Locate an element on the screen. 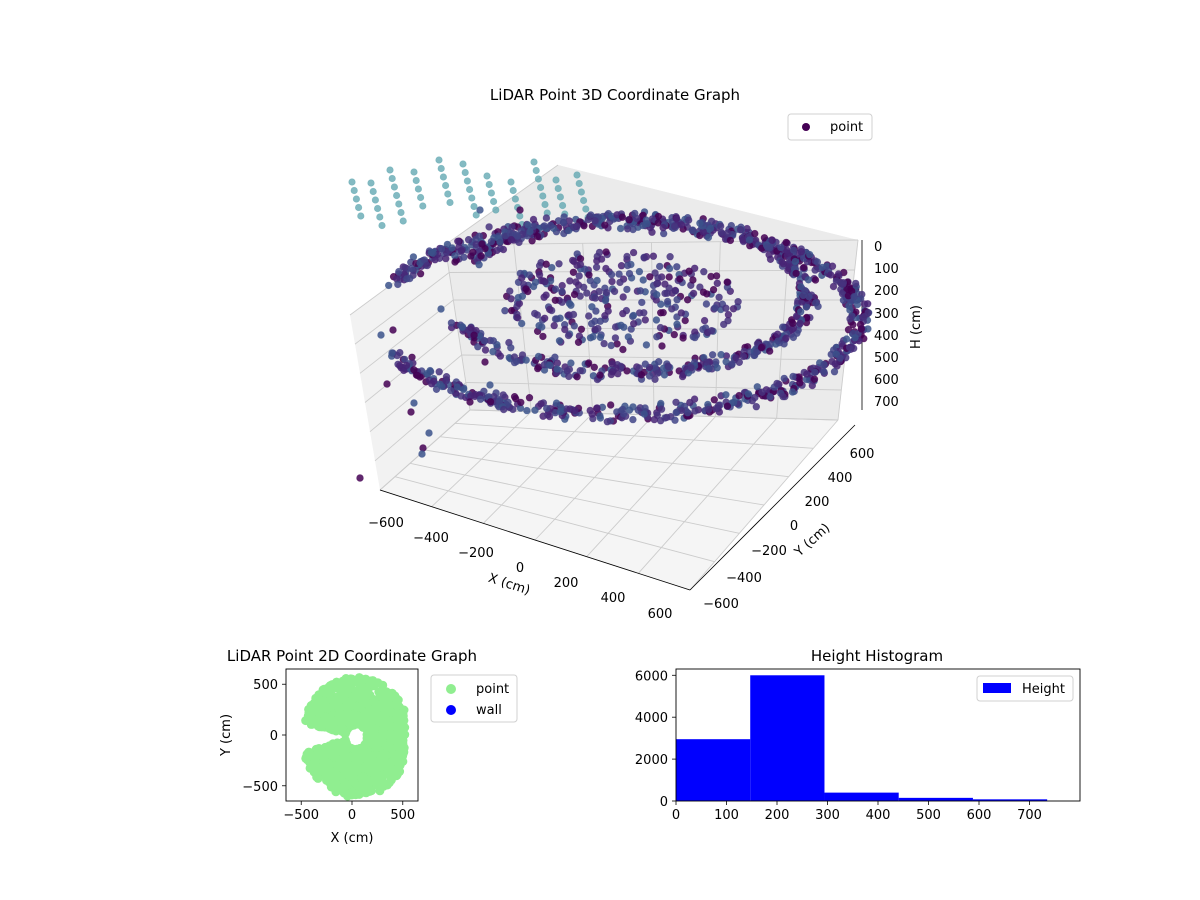 The height and width of the screenshot is (900, 1200). legend-2d-marker-point is located at coordinates (451, 689).